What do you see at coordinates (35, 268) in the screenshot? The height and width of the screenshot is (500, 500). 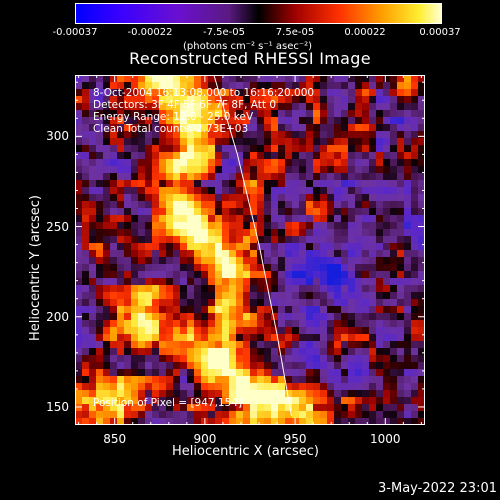 I see `y-axis-label: Heliocentric Y (arcsec)` at bounding box center [35, 268].